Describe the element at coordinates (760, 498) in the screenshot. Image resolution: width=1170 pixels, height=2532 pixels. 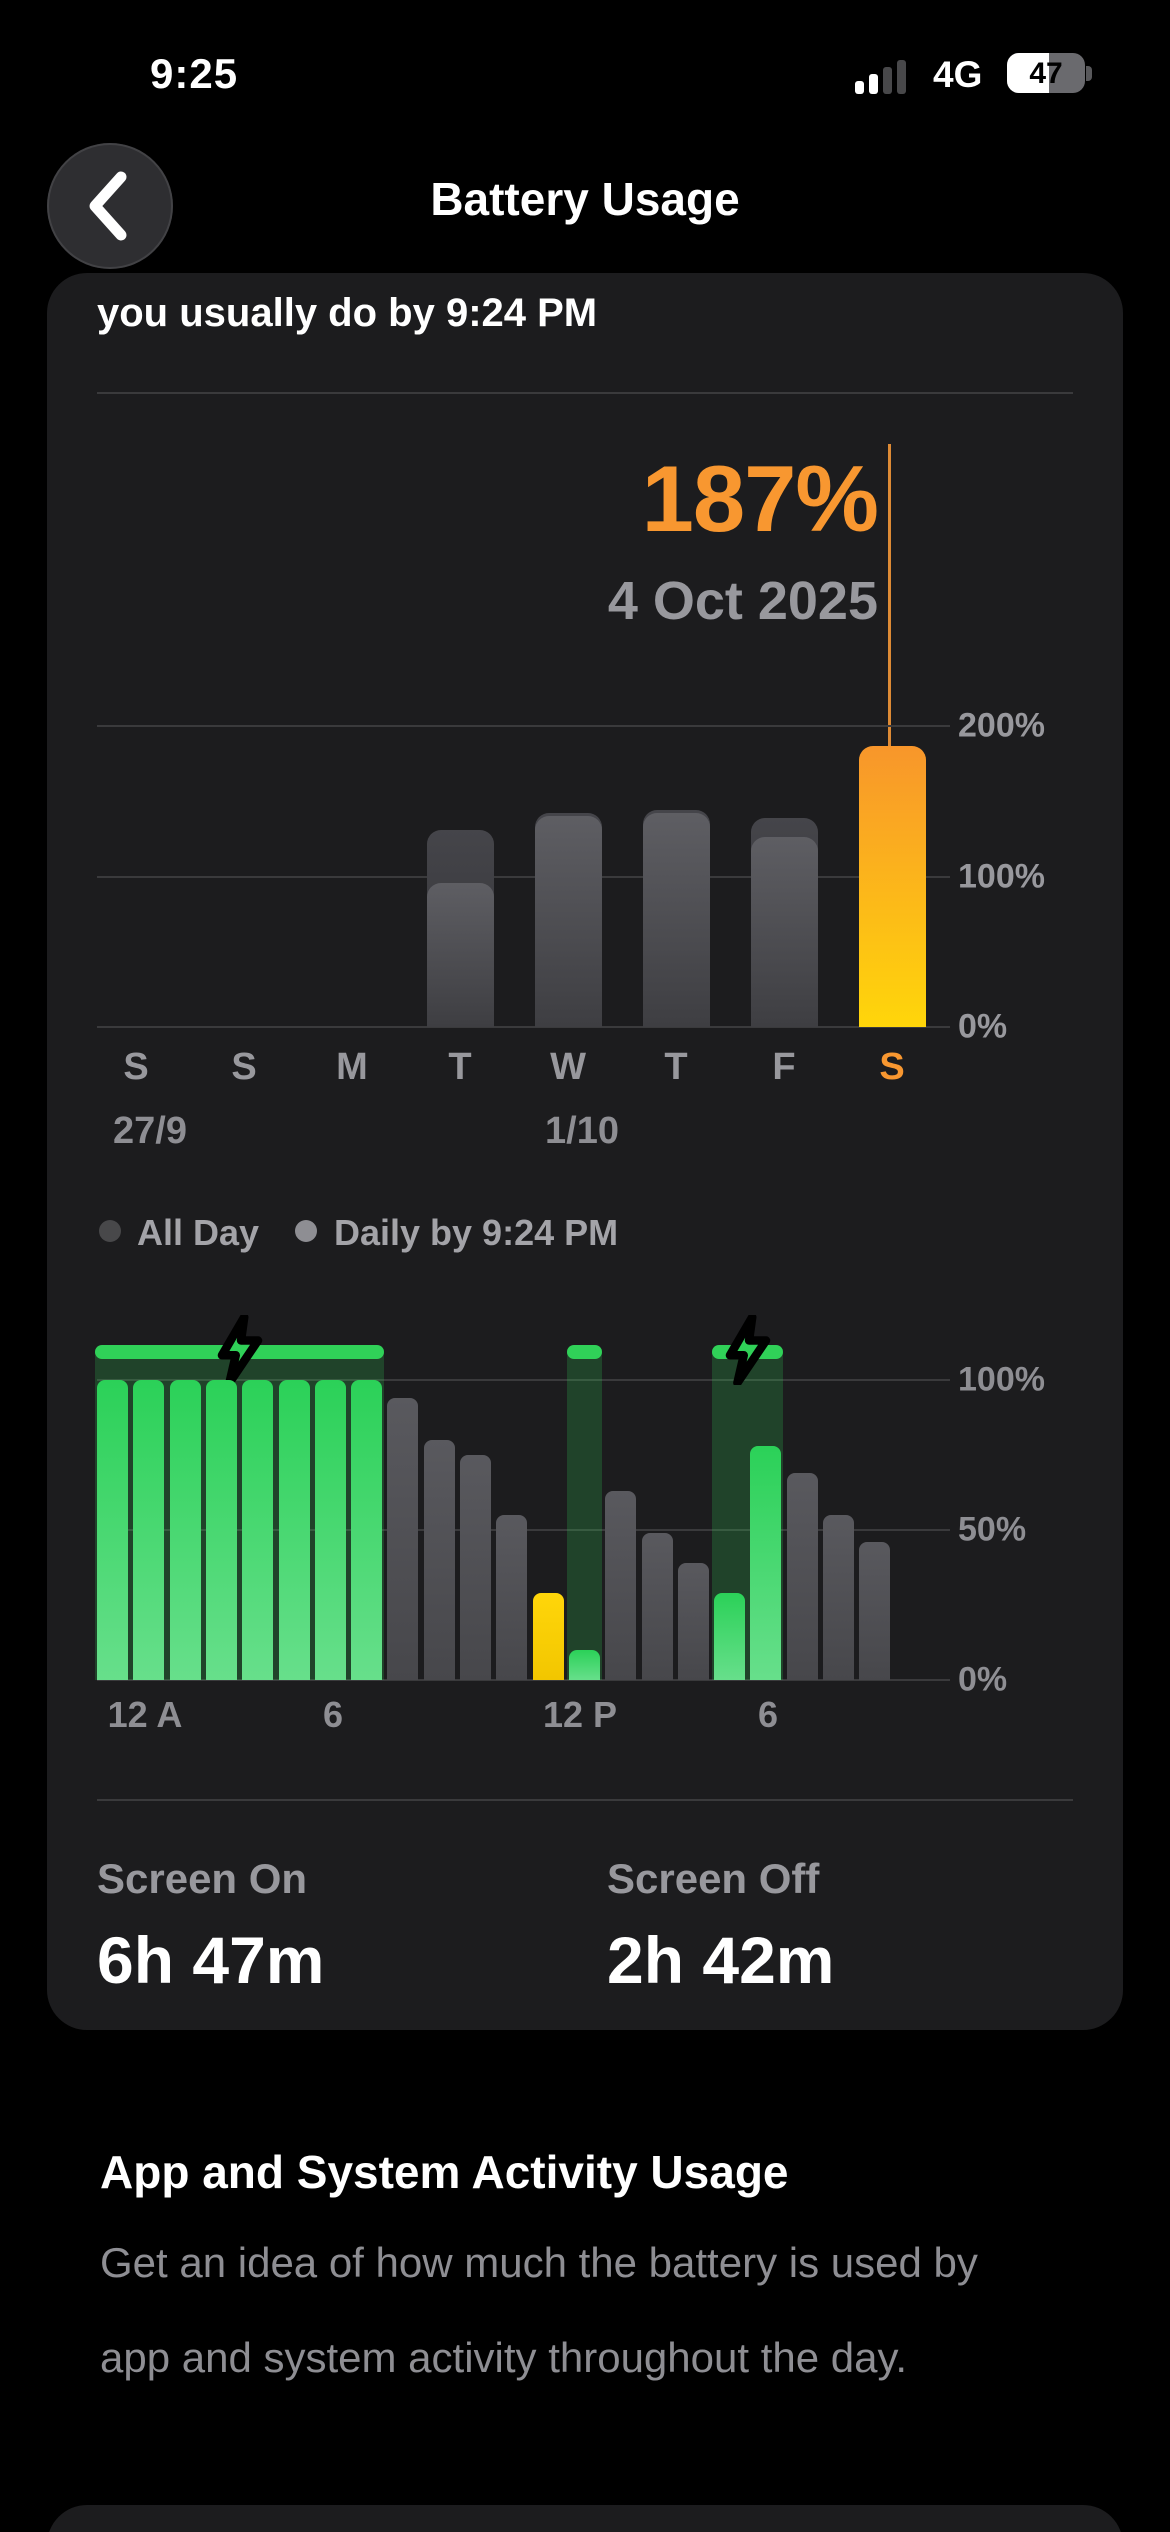
I see `selected-day-value: 187%` at that location.